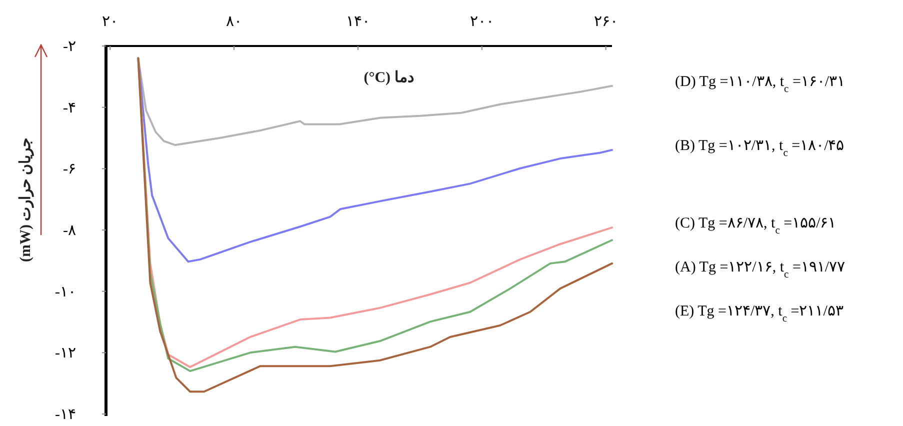  Describe the element at coordinates (65, 292) in the screenshot. I see `y-tick-label: -۱۰` at that location.